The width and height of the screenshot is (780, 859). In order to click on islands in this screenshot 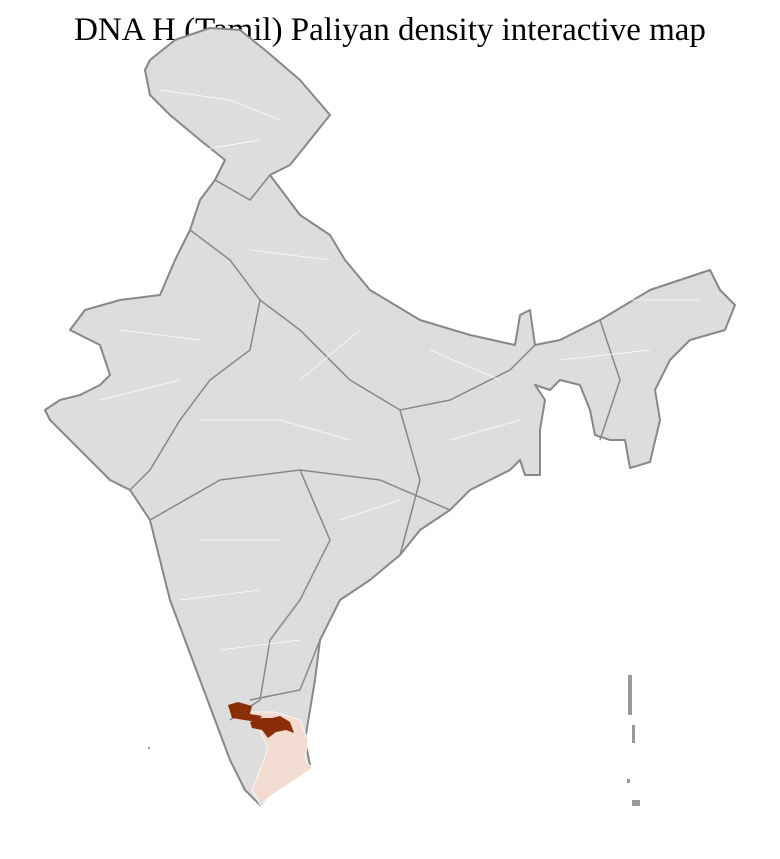, I will do `click(394, 740)`.